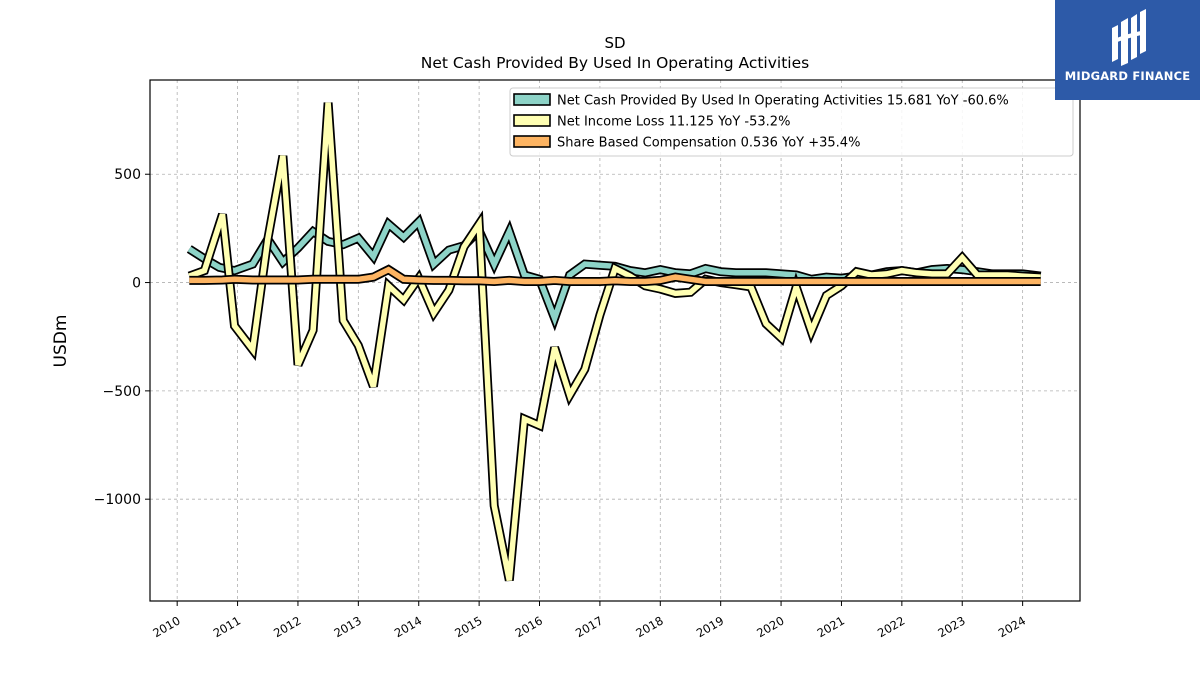 The image size is (1200, 675). I want to click on brand-name: MIDGARD FINANCE, so click(1127, 76).